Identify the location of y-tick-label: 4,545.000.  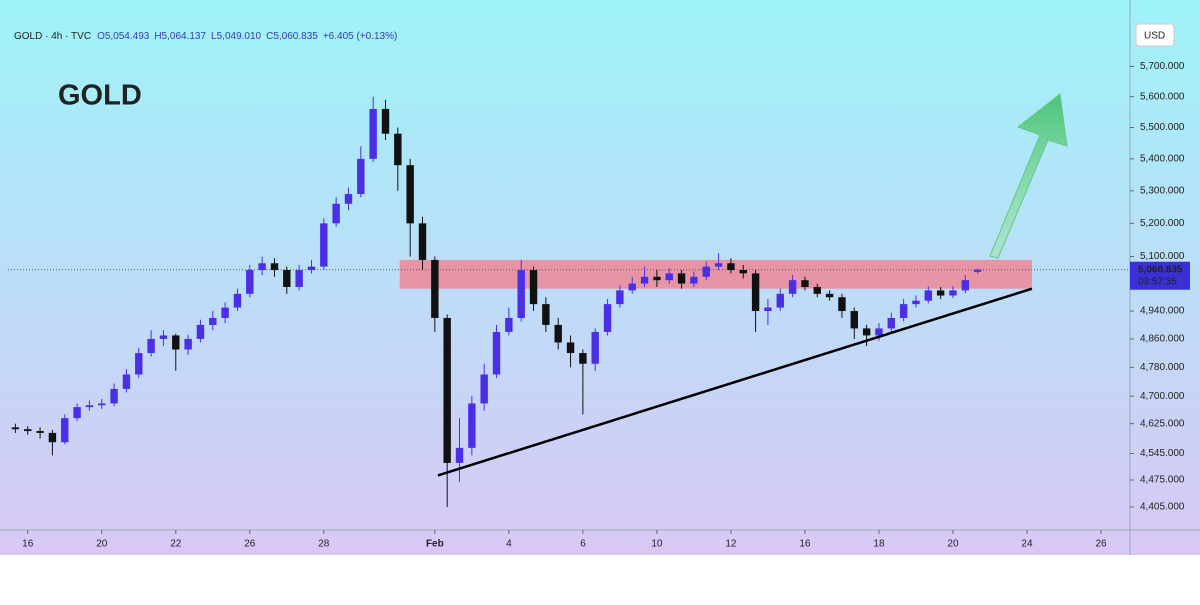
(1162, 453).